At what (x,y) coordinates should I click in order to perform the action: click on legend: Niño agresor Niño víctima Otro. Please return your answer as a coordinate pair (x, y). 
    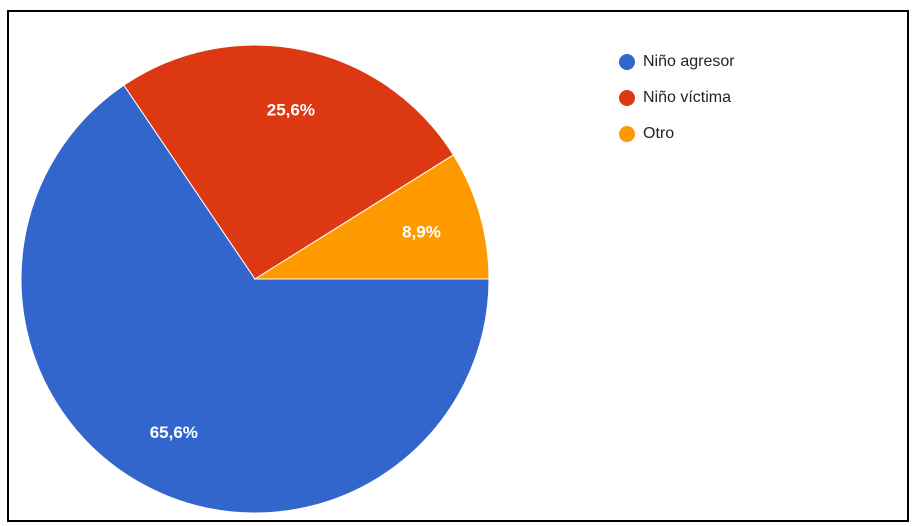
    Looking at the image, I should click on (677, 98).